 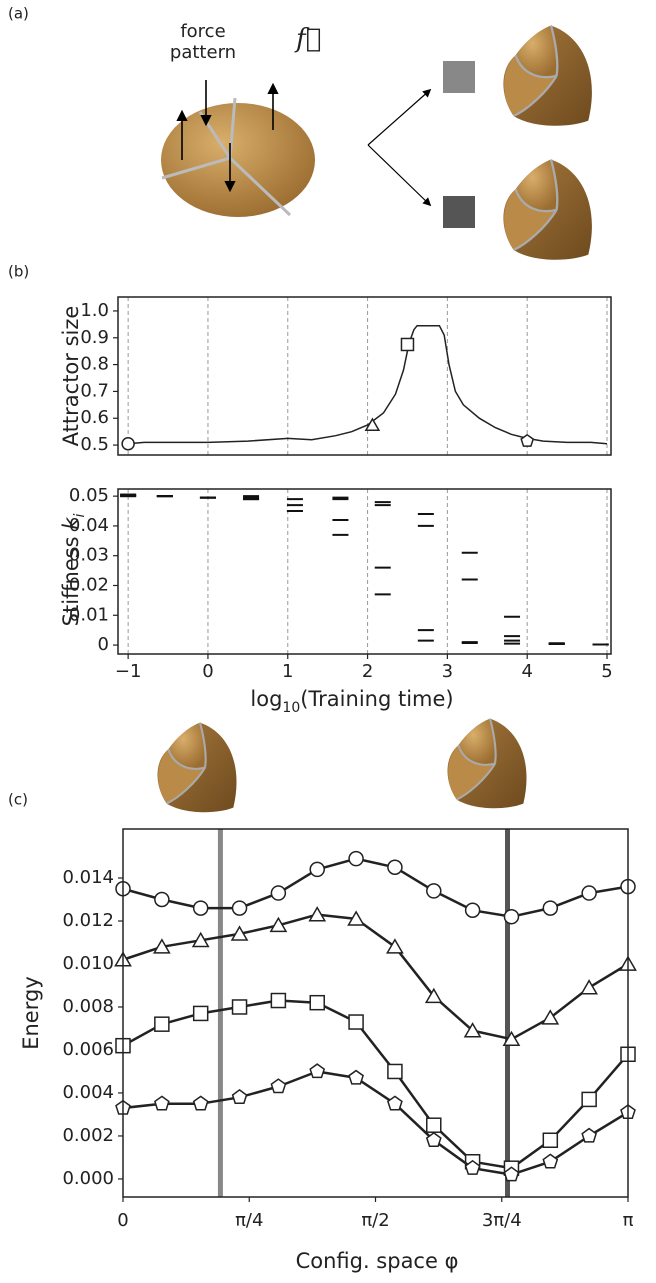 What do you see at coordinates (88, 963) in the screenshot?
I see `y-tick-label: 0.010` at bounding box center [88, 963].